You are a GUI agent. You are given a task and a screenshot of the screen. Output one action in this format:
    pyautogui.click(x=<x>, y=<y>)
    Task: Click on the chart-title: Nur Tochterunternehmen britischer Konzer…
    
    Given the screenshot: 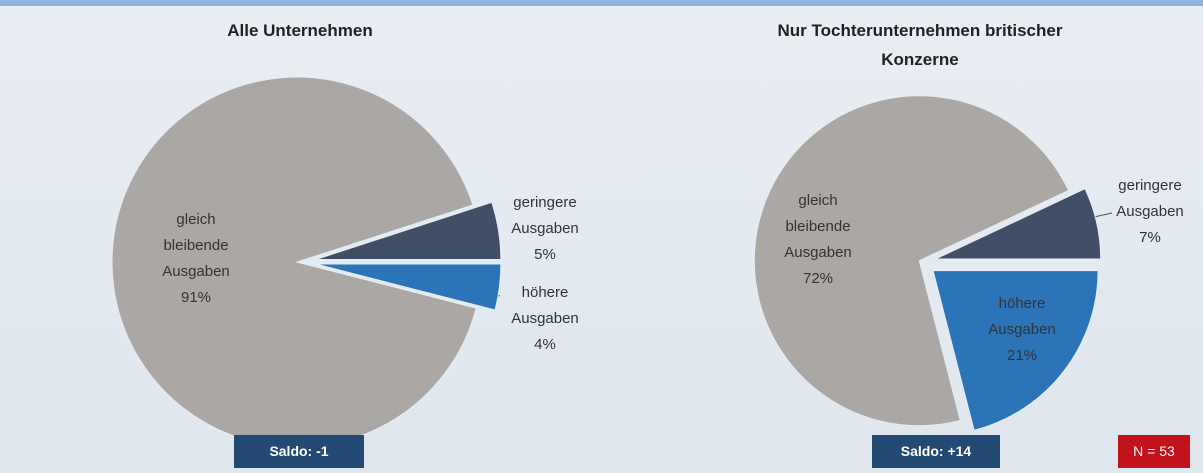 What is the action you would take?
    pyautogui.click(x=920, y=45)
    